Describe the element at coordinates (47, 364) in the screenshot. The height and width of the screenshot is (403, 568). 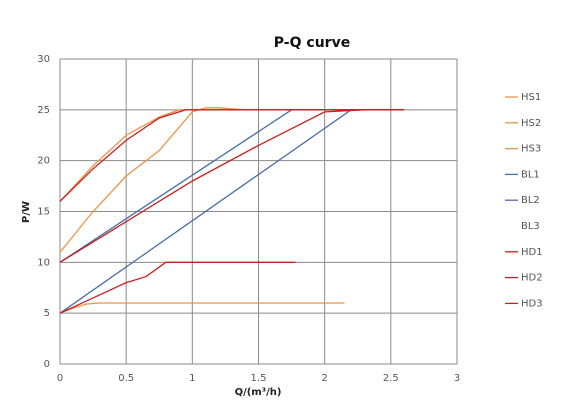
I see `y-tick-label: 0` at that location.